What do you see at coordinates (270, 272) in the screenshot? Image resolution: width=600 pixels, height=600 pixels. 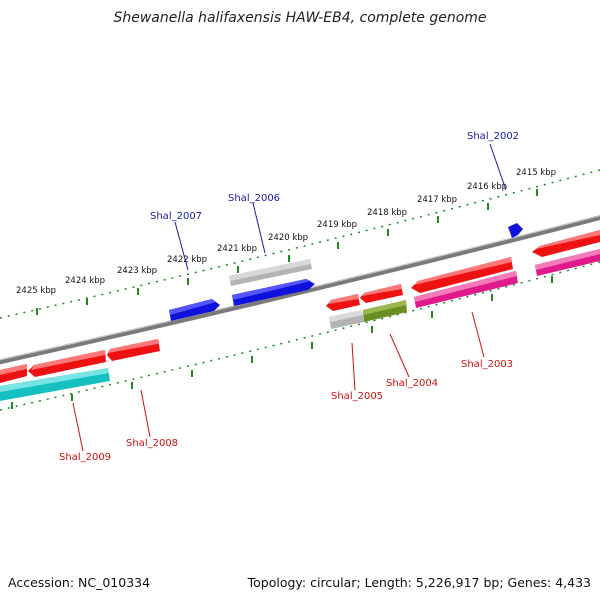 I see `gene-shal-2006-grey` at bounding box center [270, 272].